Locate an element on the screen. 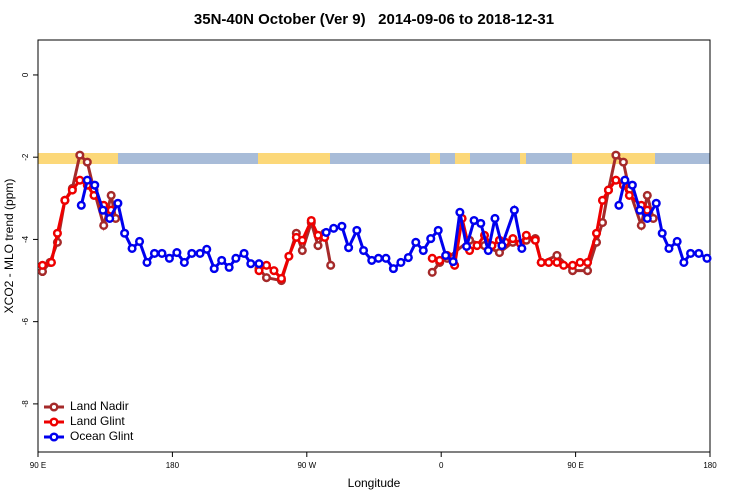 The height and width of the screenshot is (500, 750). y-tick-label: -6 is located at coordinates (25, 322).